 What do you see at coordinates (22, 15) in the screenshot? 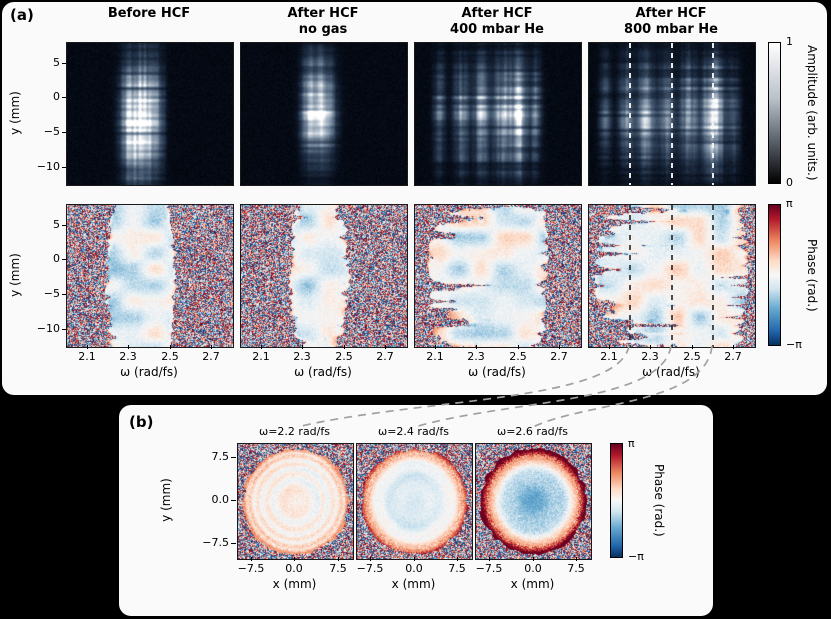
I see `panel-a-label: (a)` at bounding box center [22, 15].